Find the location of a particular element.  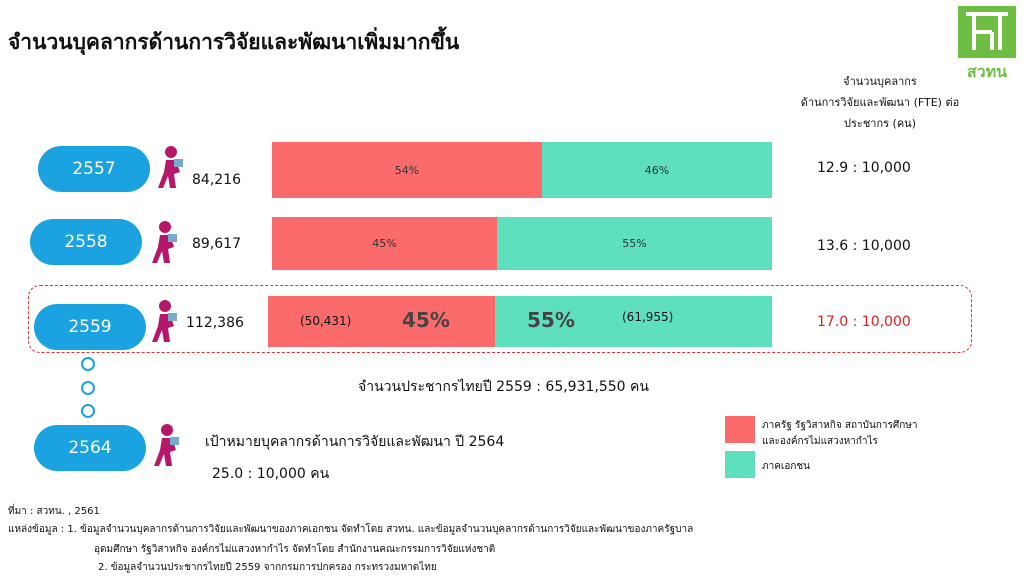

bar-segment: 45% is located at coordinates (384, 243).